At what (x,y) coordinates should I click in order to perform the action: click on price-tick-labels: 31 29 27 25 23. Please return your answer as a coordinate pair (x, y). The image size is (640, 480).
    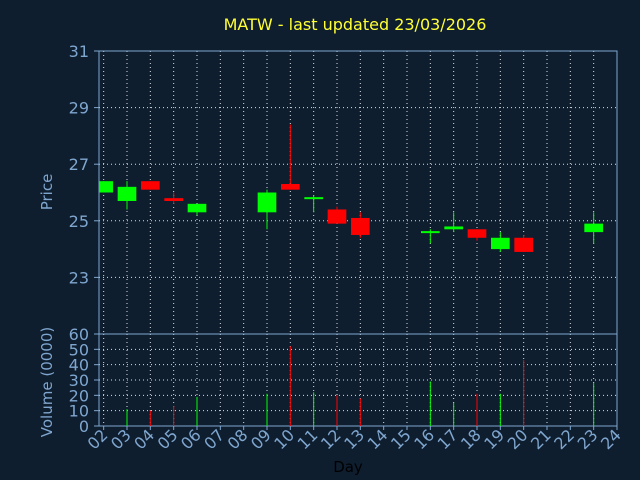
    Looking at the image, I should click on (79, 164).